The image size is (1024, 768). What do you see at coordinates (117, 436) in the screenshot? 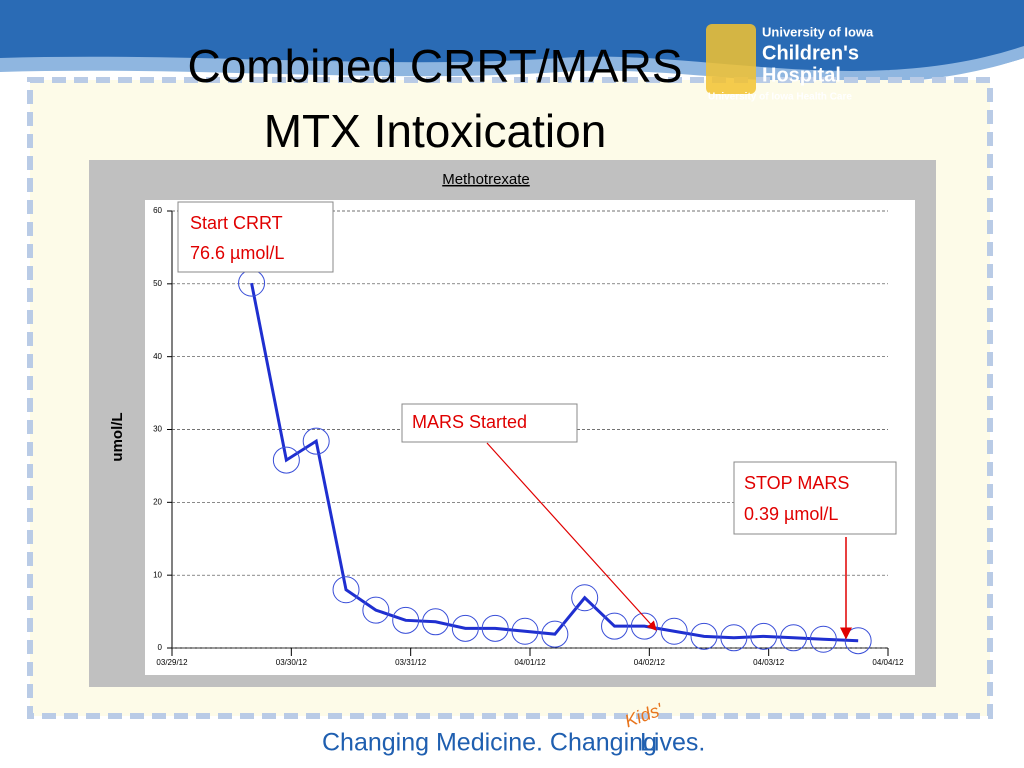
I see `y-axis-label: umol/L` at bounding box center [117, 436].